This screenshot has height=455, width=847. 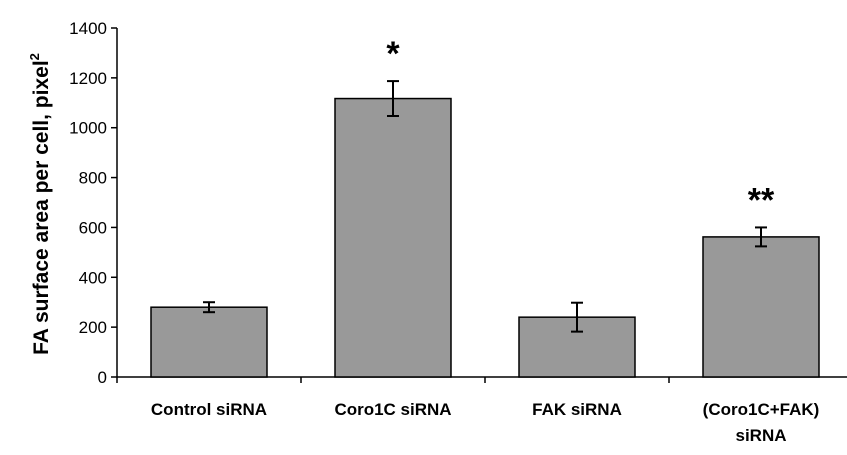 What do you see at coordinates (761, 200) in the screenshot?
I see `significance-marker: **` at bounding box center [761, 200].